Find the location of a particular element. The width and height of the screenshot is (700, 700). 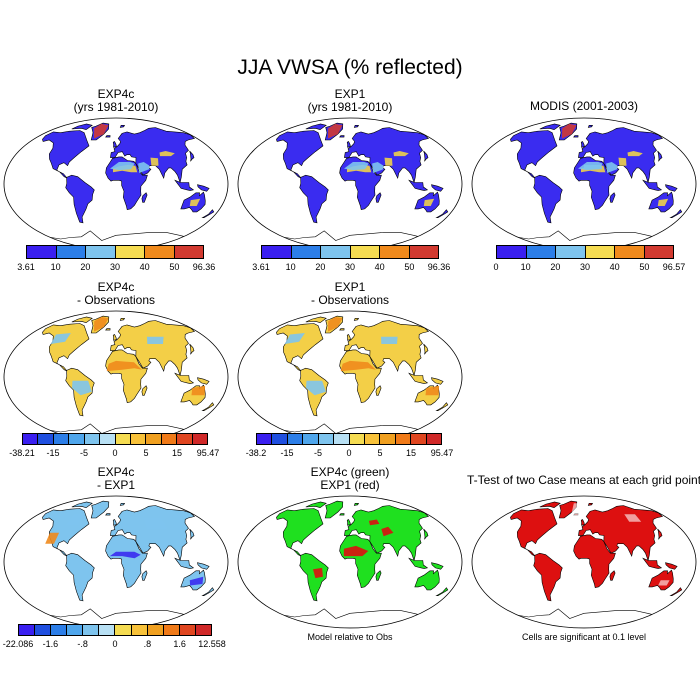

colorbar-tick-label: 1.6 is located at coordinates (179, 644).